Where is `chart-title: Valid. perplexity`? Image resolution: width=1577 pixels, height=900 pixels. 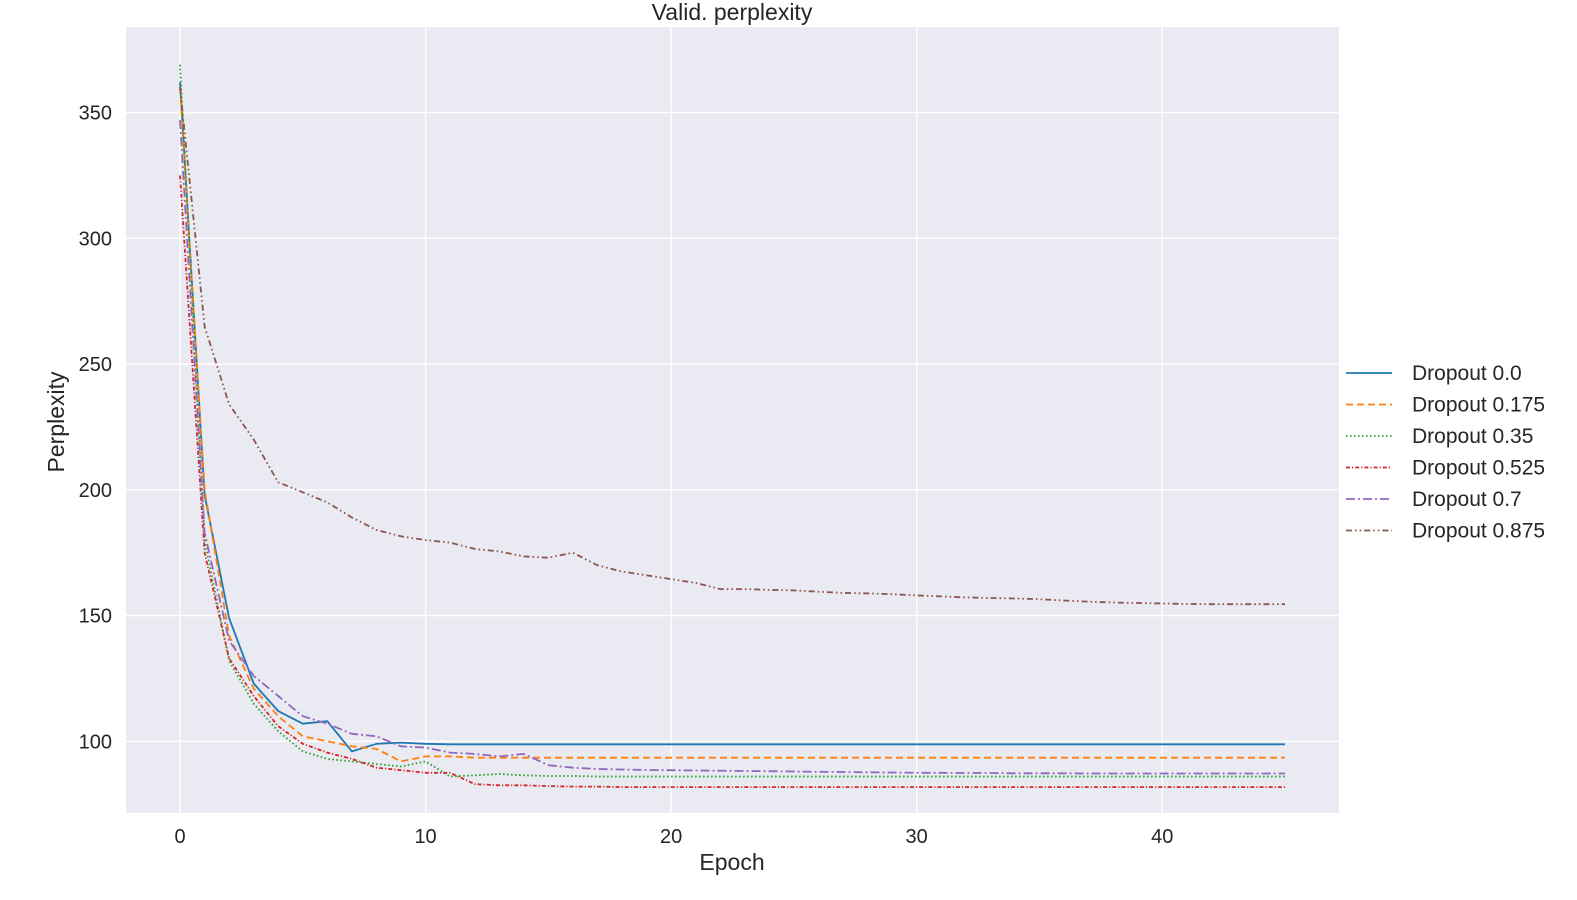 chart-title: Valid. perplexity is located at coordinates (732, 12).